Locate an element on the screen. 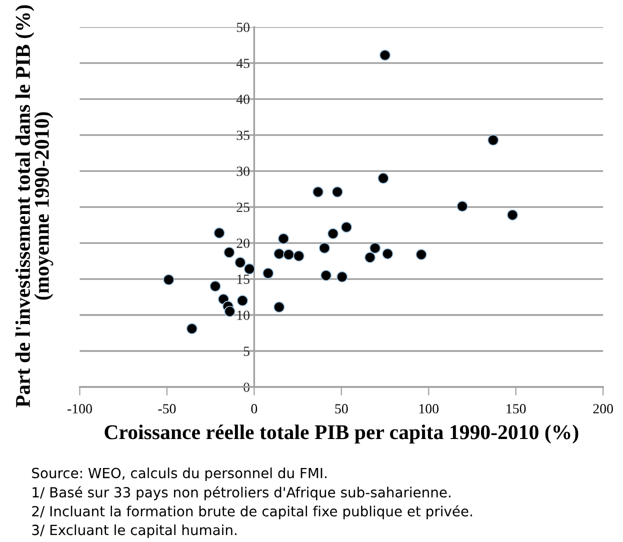  text: 1/ Basé sur 33 pays non pétroliers d'Afrique sub-saharienne. is located at coordinates (241, 493).